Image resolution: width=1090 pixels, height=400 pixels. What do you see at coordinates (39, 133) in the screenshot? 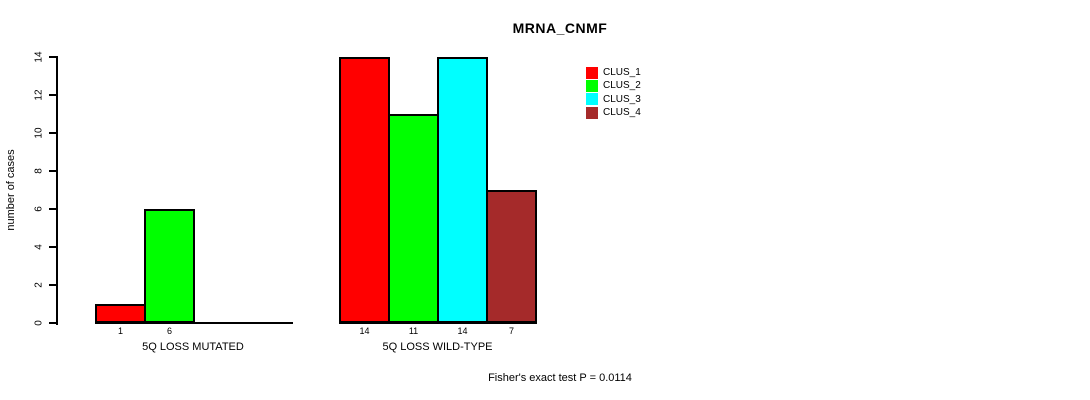
I see `y-tick-label: 10` at bounding box center [39, 133].